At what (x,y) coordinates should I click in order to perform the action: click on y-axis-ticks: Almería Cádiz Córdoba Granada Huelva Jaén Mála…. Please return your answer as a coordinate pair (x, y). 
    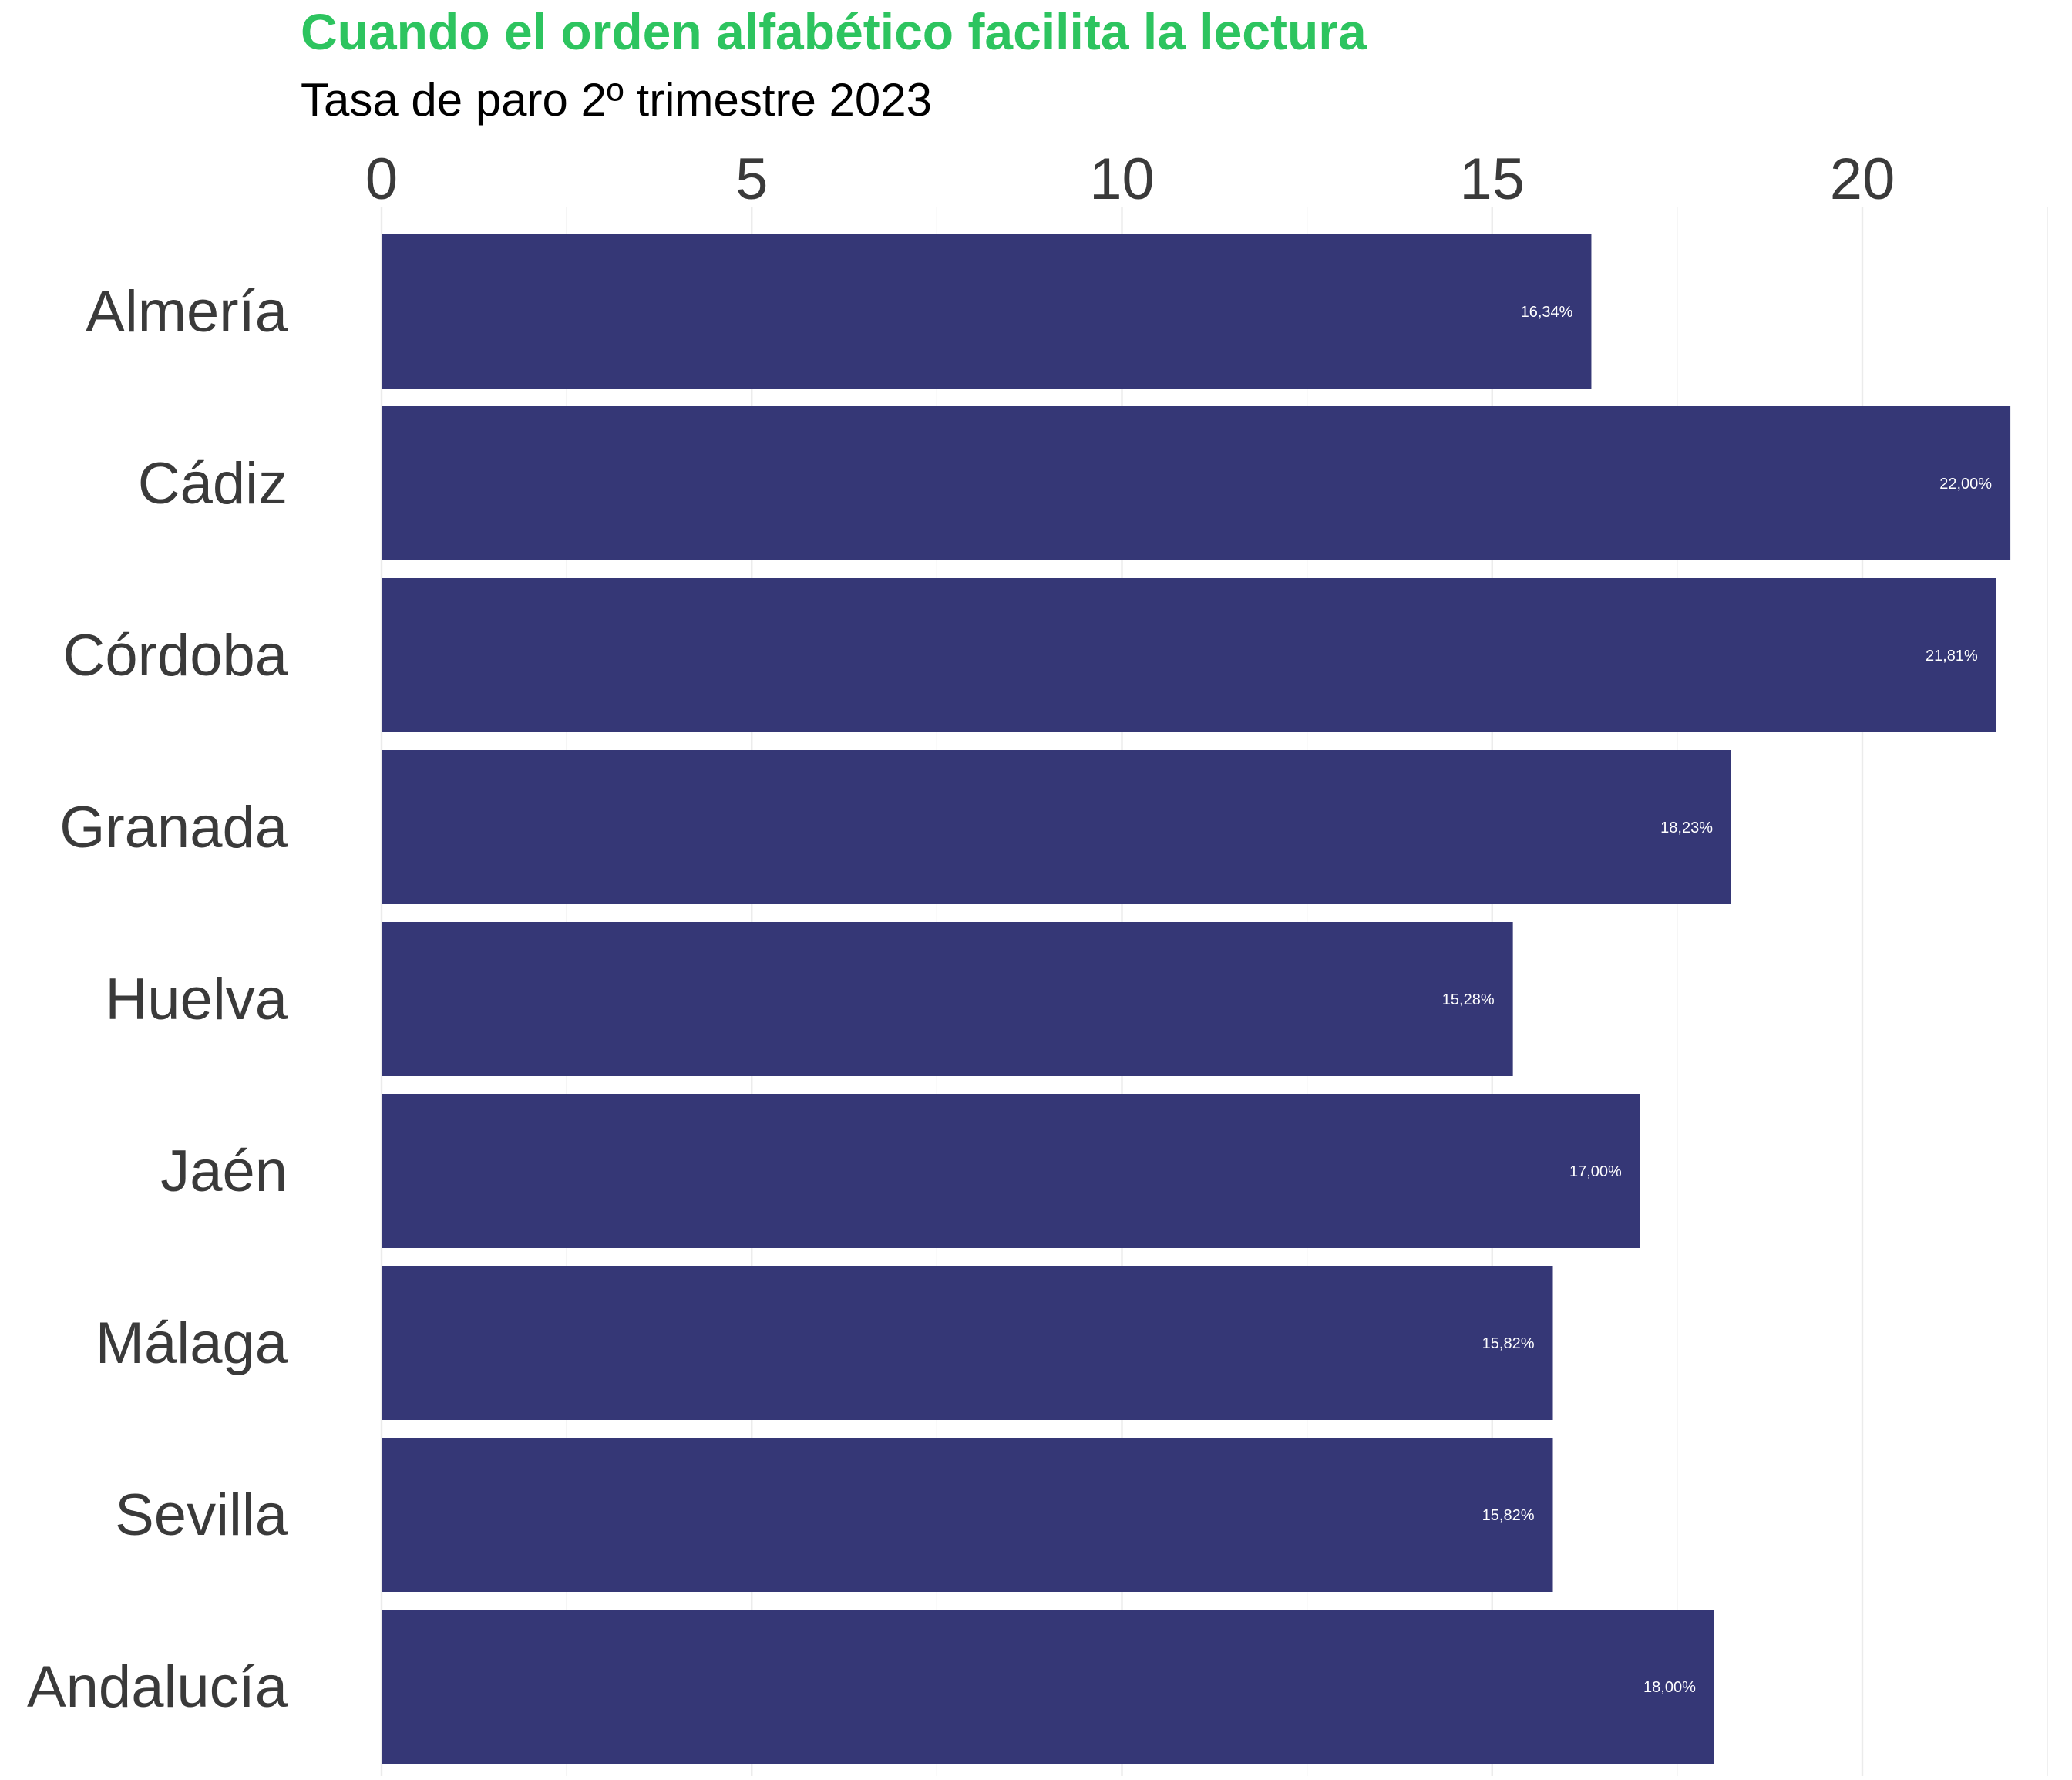
    Looking at the image, I should click on (157, 1000).